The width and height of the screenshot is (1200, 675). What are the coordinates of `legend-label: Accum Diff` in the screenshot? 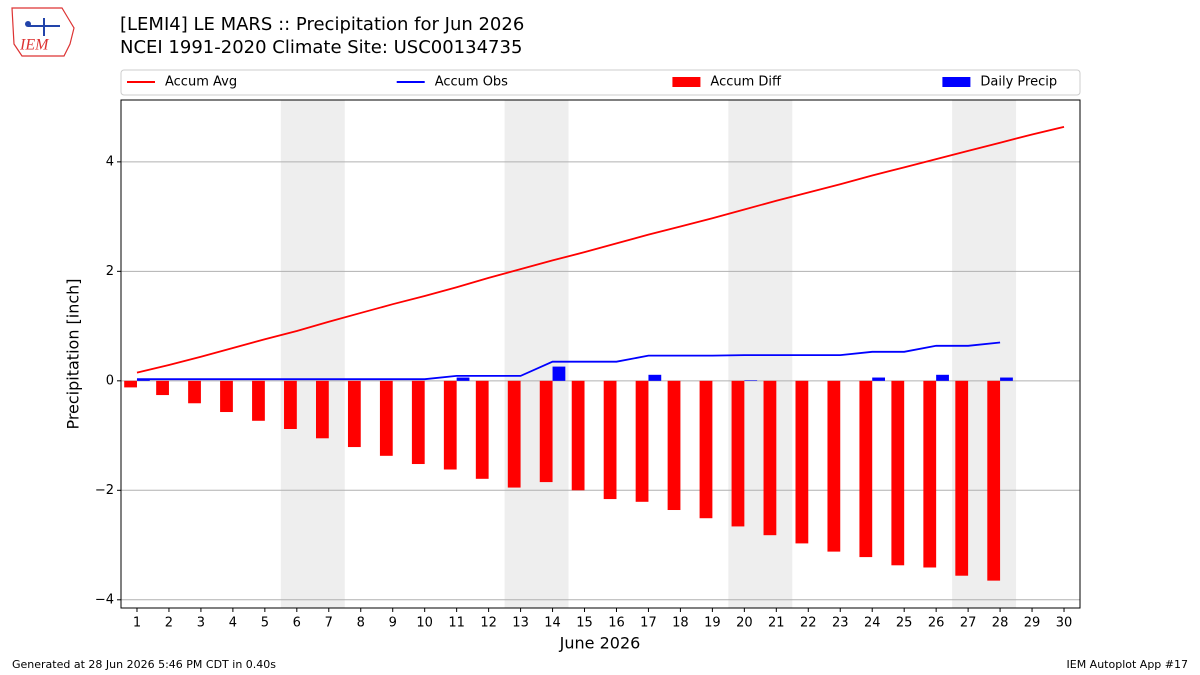 It's located at (746, 82).